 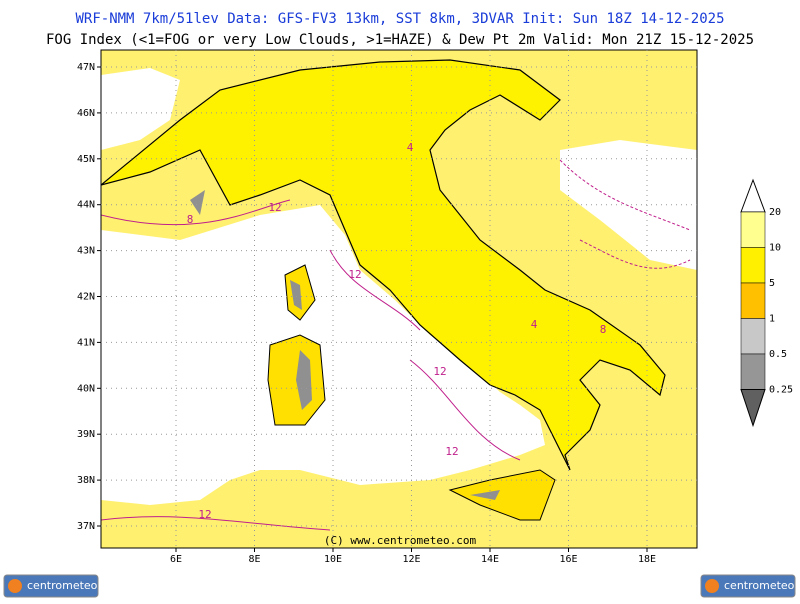 I want to click on legend-label: 0.25, so click(x=781, y=390).